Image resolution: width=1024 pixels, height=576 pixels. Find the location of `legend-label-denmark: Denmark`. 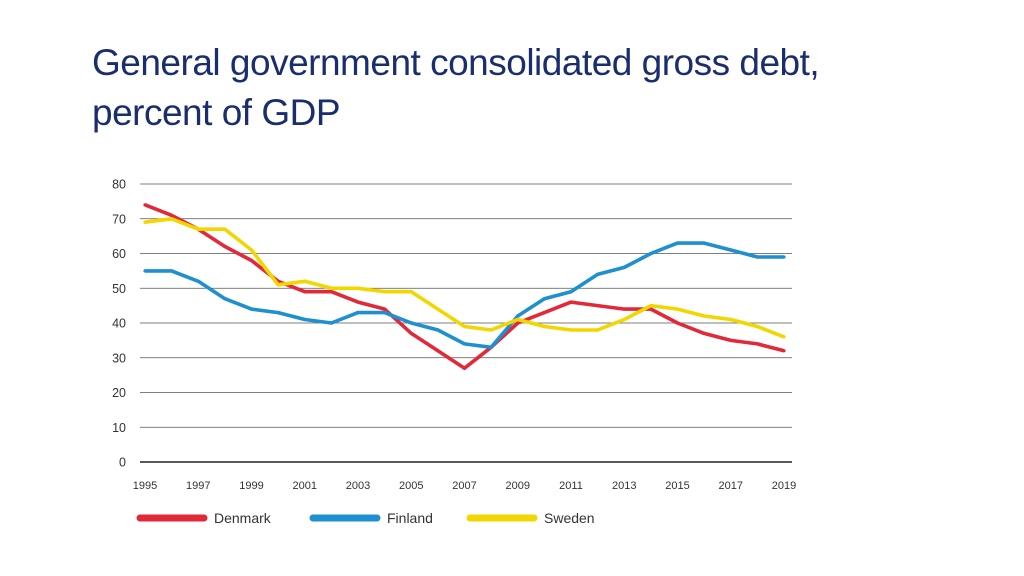

legend-label-denmark: Denmark is located at coordinates (243, 518).